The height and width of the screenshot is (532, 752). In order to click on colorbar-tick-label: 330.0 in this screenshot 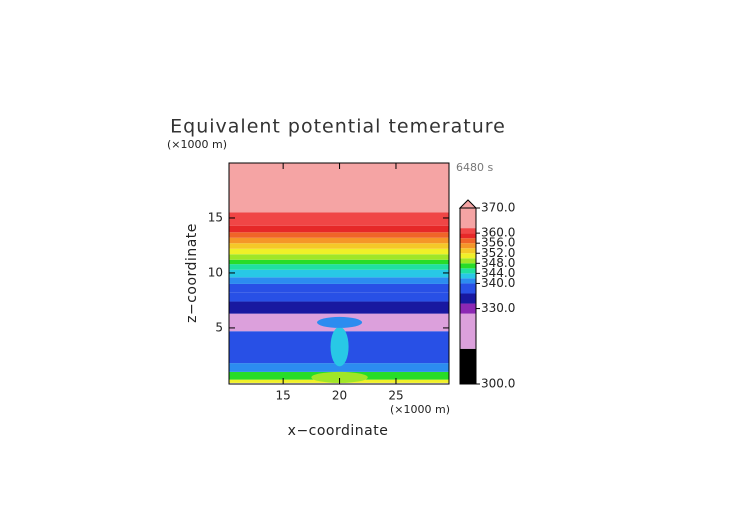, I will do `click(498, 308)`.